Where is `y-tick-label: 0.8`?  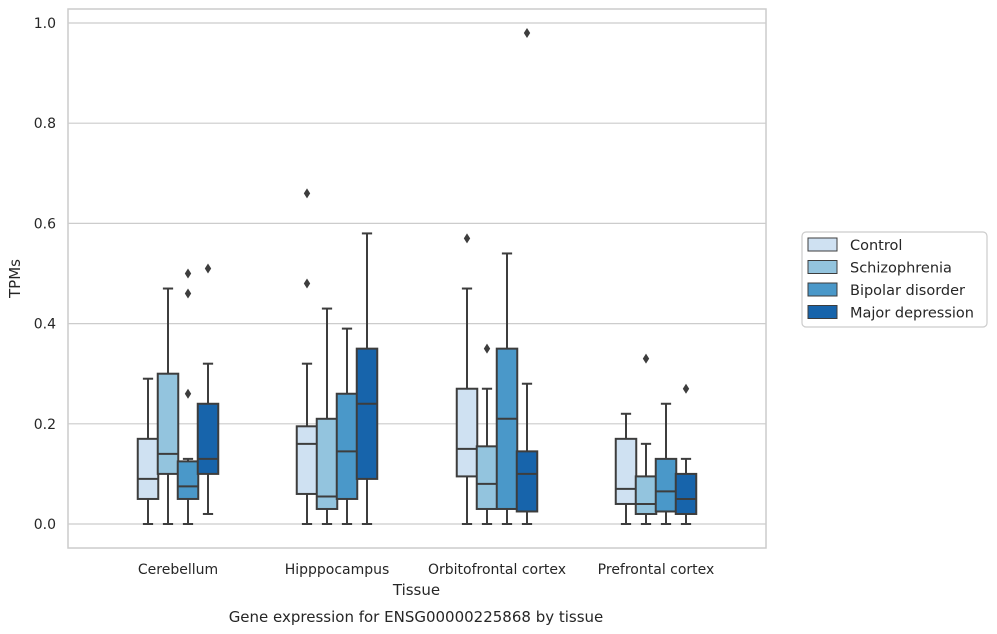 y-tick-label: 0.8 is located at coordinates (45, 124).